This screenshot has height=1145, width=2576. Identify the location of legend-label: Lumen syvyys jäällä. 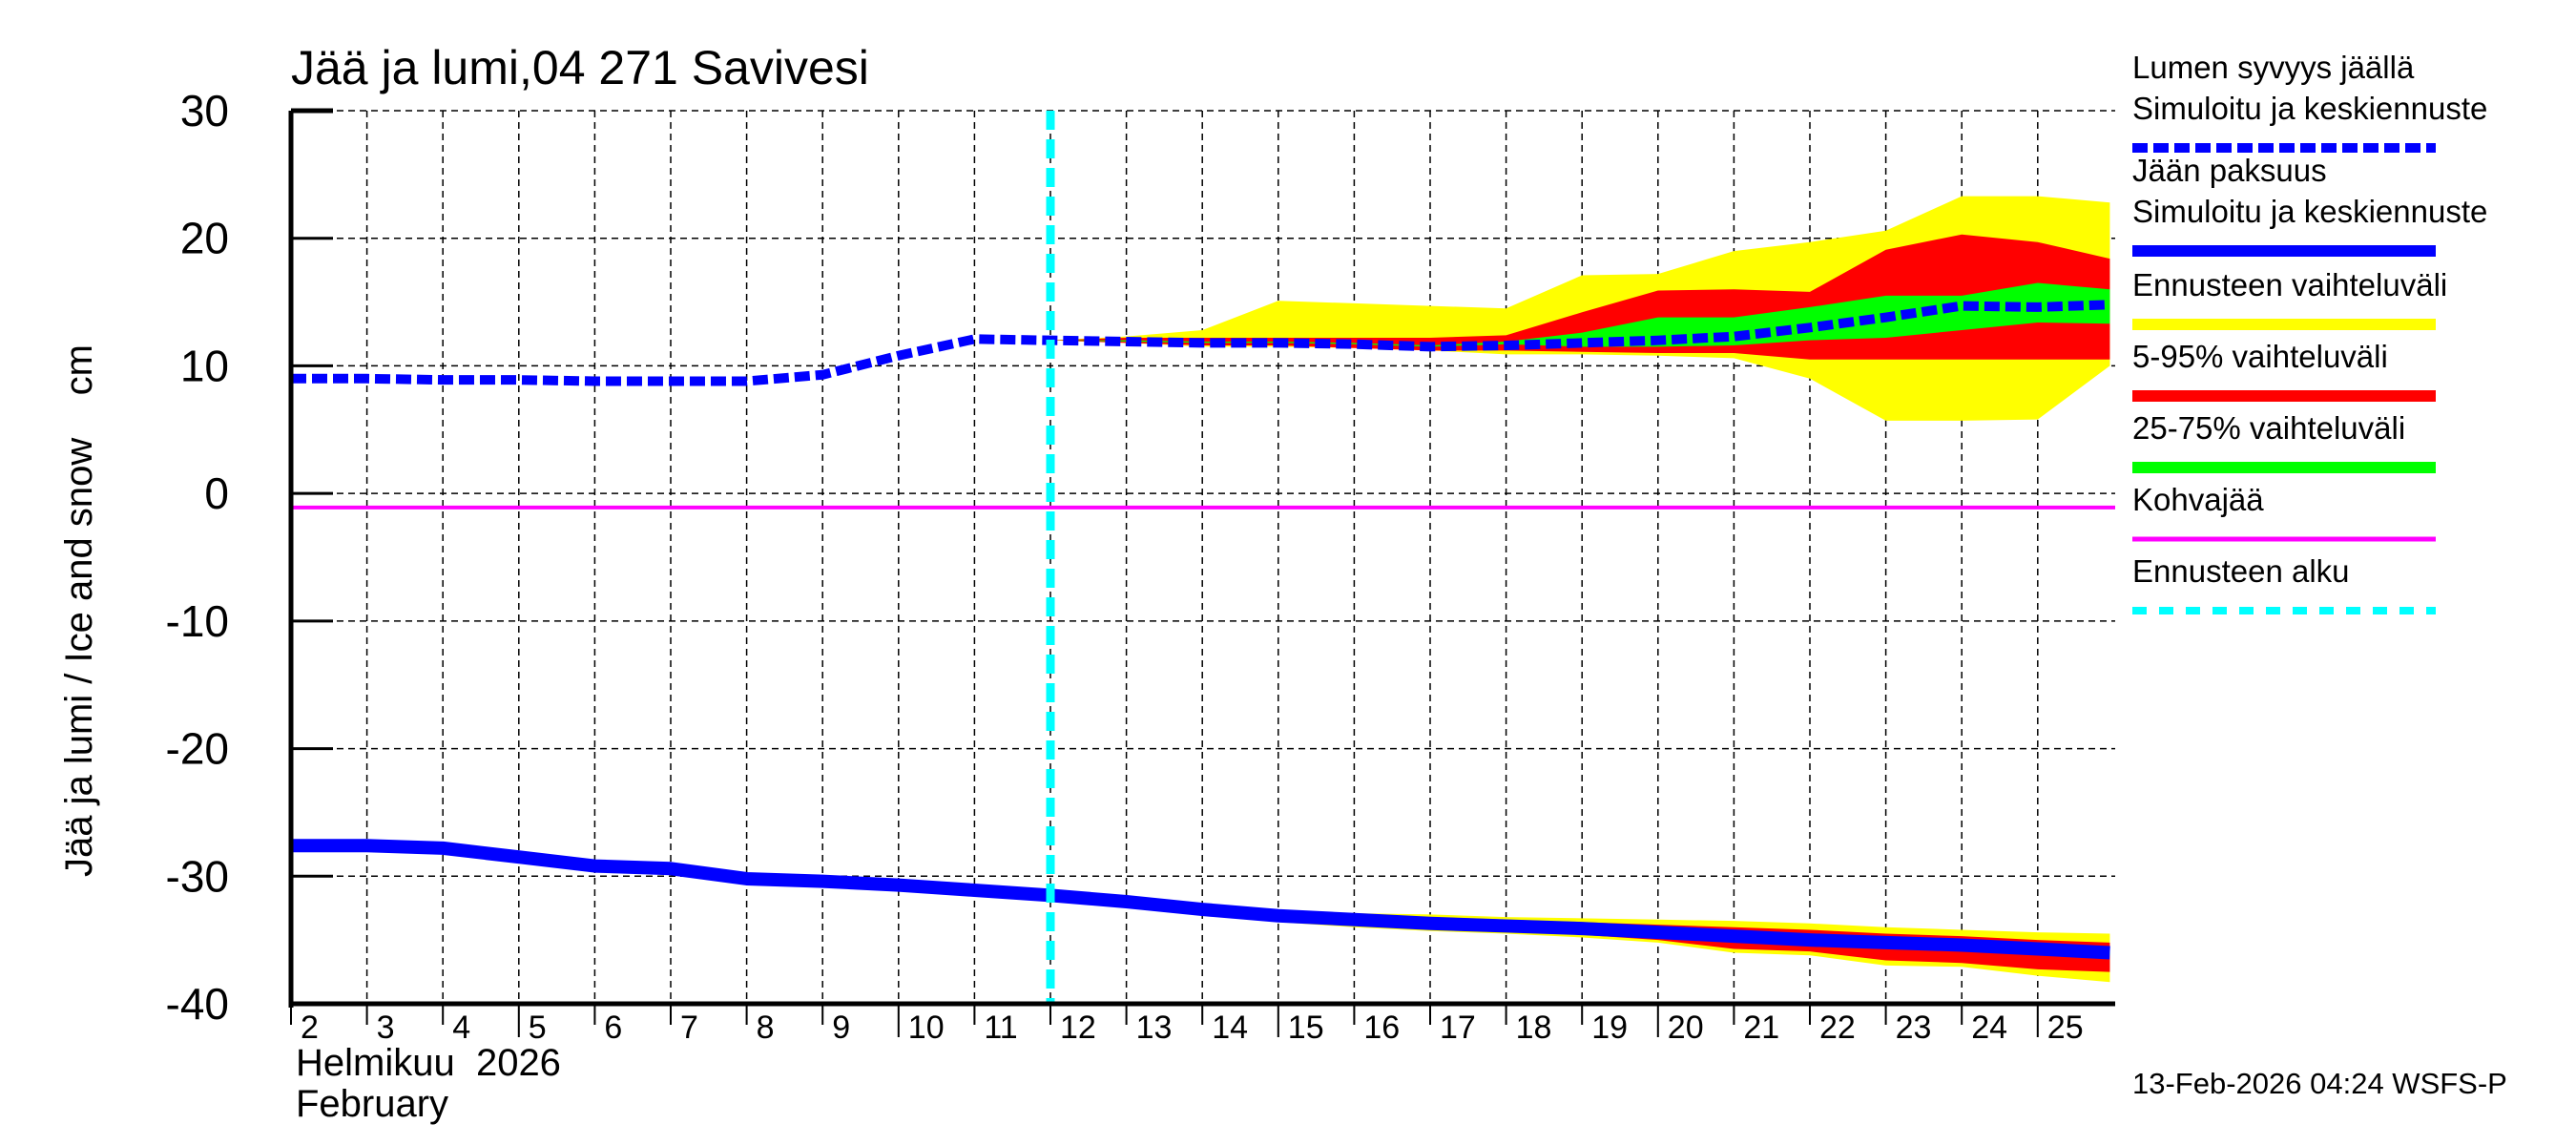
(2273, 67).